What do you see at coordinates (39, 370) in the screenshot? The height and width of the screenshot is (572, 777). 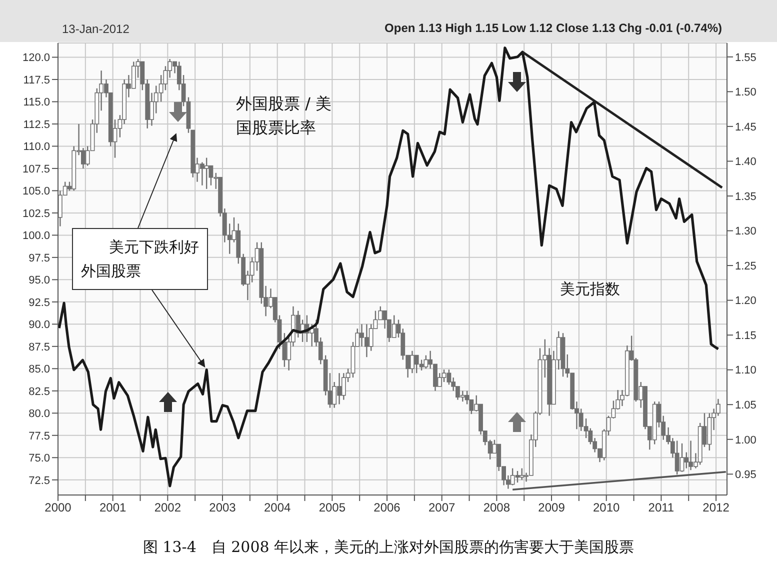 I see `y-tick-label: 85.0` at bounding box center [39, 370].